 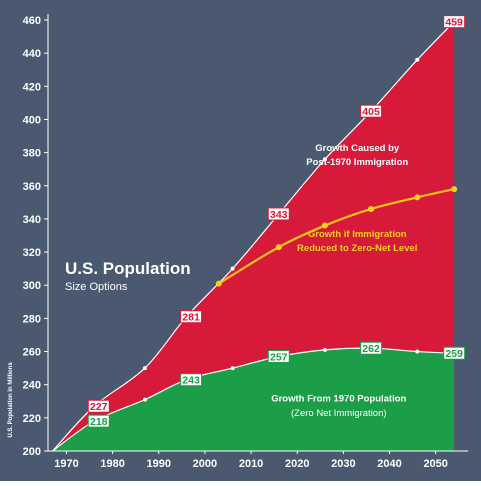 I want to click on annotation-reduced-to-zero-net-level: Reduced to Zero-Net Level, so click(x=357, y=248).